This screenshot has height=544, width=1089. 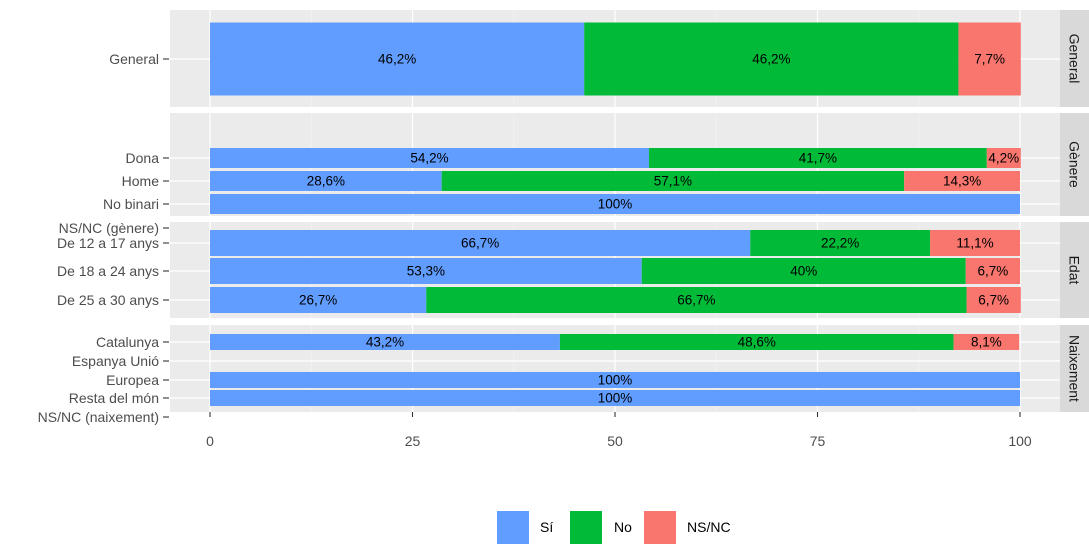 I want to click on facet-strip-label: Edat, so click(x=1075, y=270).